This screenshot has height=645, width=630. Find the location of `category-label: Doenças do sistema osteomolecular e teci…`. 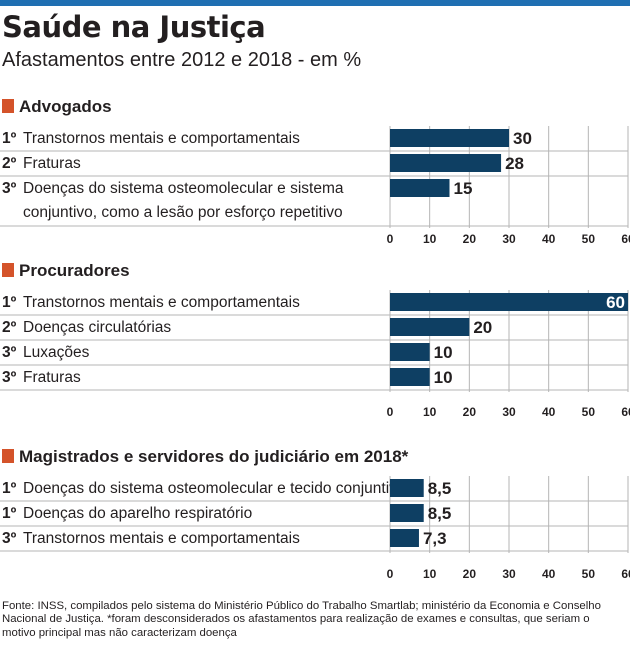

category-label: Doenças do sistema osteomolecular e teci… is located at coordinates (214, 488).